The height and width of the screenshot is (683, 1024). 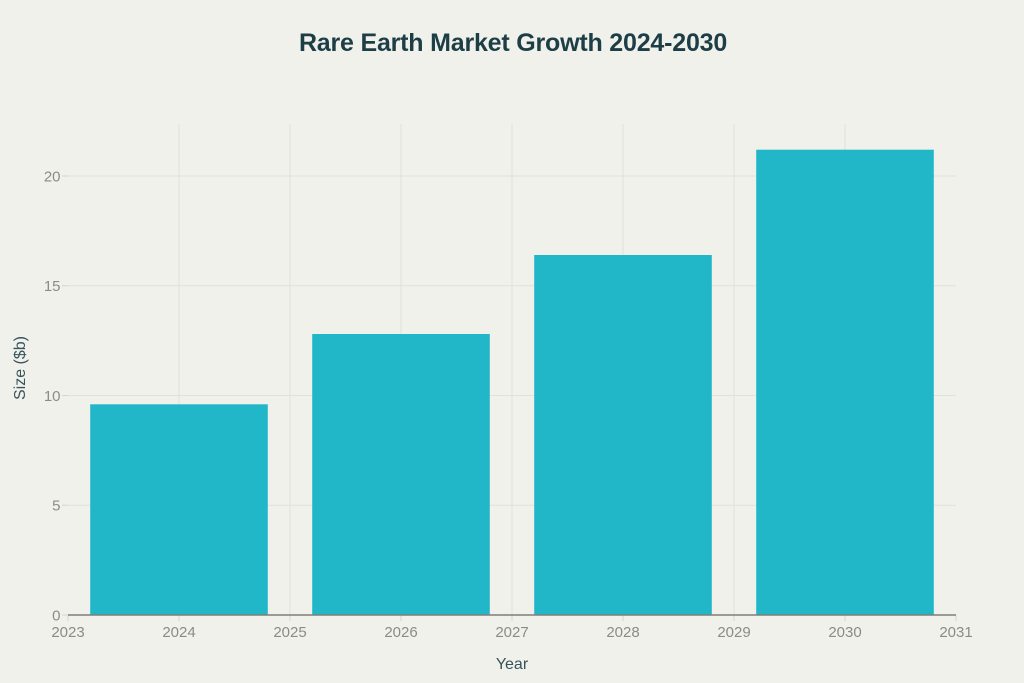 I want to click on svg-text: 2031, so click(x=955, y=632).